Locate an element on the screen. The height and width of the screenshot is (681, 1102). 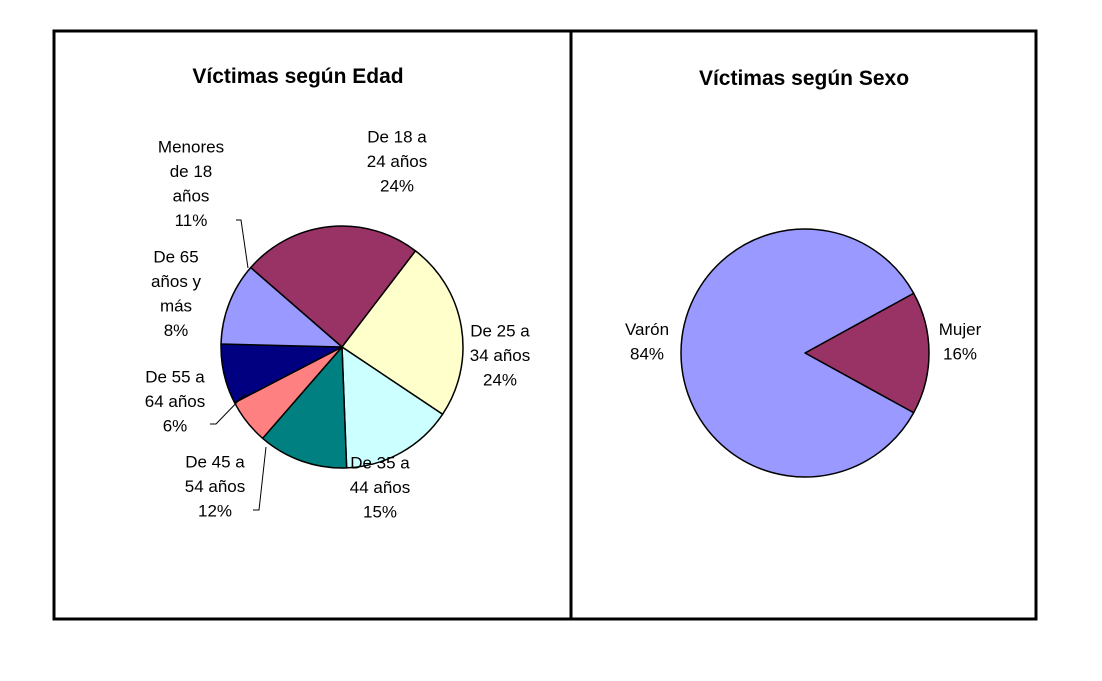
sex-slice-label-line: 16% is located at coordinates (960, 353).